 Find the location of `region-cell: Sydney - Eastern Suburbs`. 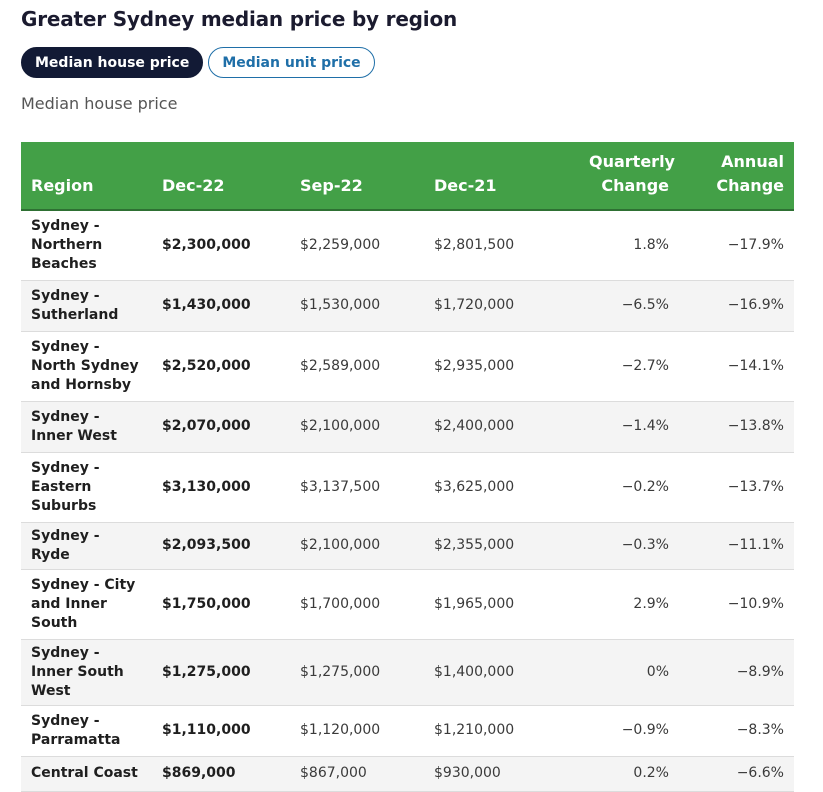

region-cell: Sydney - Eastern Suburbs is located at coordinates (86, 487).